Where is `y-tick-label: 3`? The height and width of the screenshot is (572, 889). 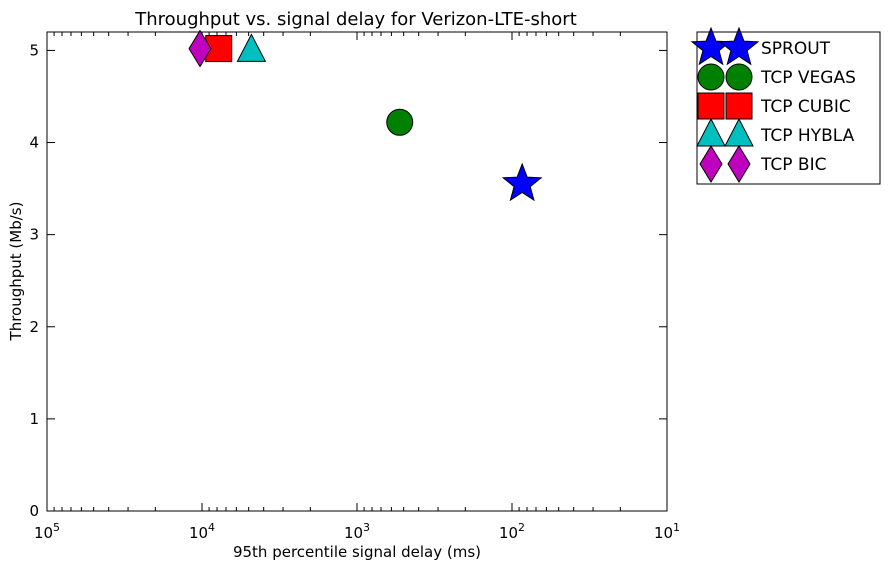 y-tick-label: 3 is located at coordinates (34, 235).